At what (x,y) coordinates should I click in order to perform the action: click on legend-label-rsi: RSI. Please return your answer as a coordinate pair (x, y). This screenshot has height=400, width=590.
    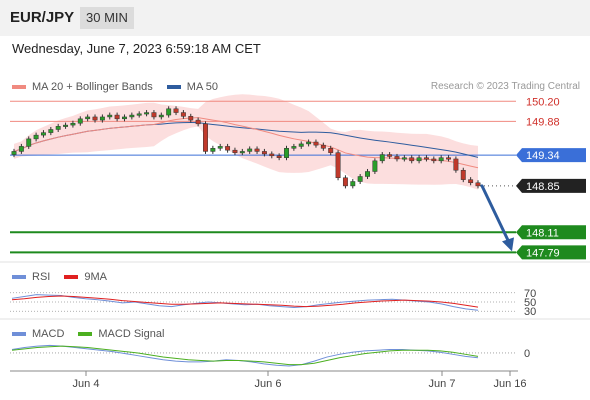
    Looking at the image, I should click on (41, 277).